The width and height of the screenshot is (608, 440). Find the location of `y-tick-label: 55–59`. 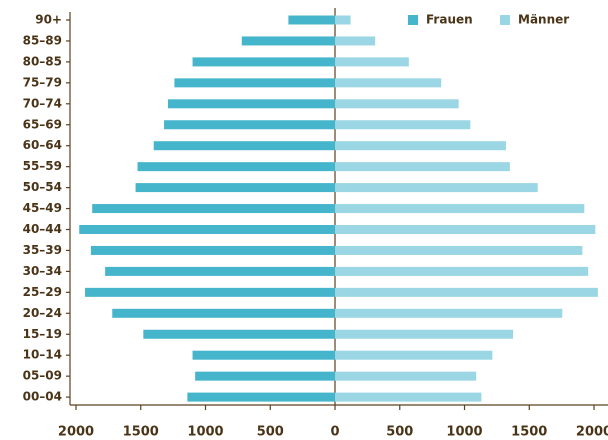

y-tick-label: 55–59 is located at coordinates (42, 166).